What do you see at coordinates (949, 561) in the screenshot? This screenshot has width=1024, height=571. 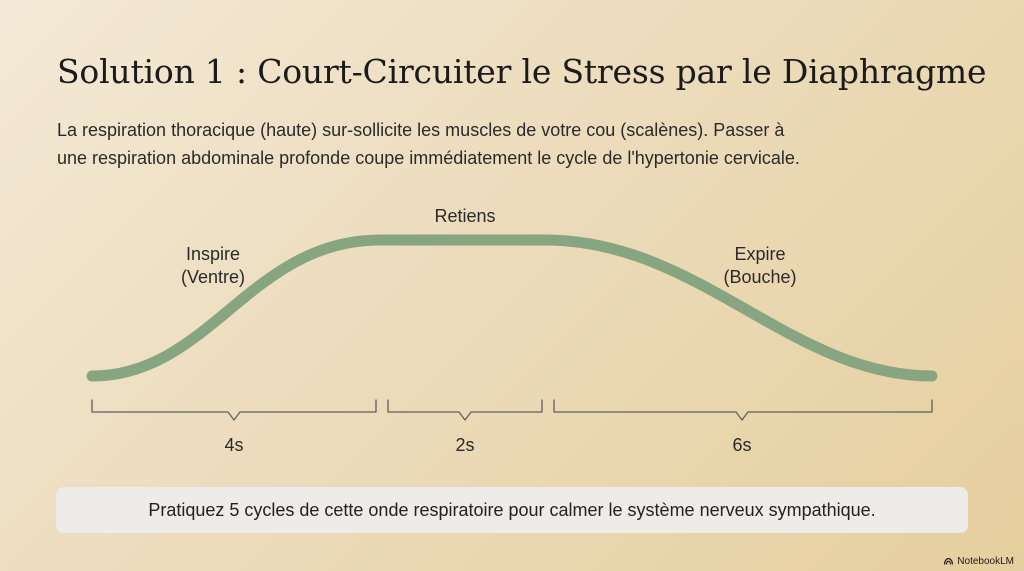 I see `notebooklm-logo-icon` at bounding box center [949, 561].